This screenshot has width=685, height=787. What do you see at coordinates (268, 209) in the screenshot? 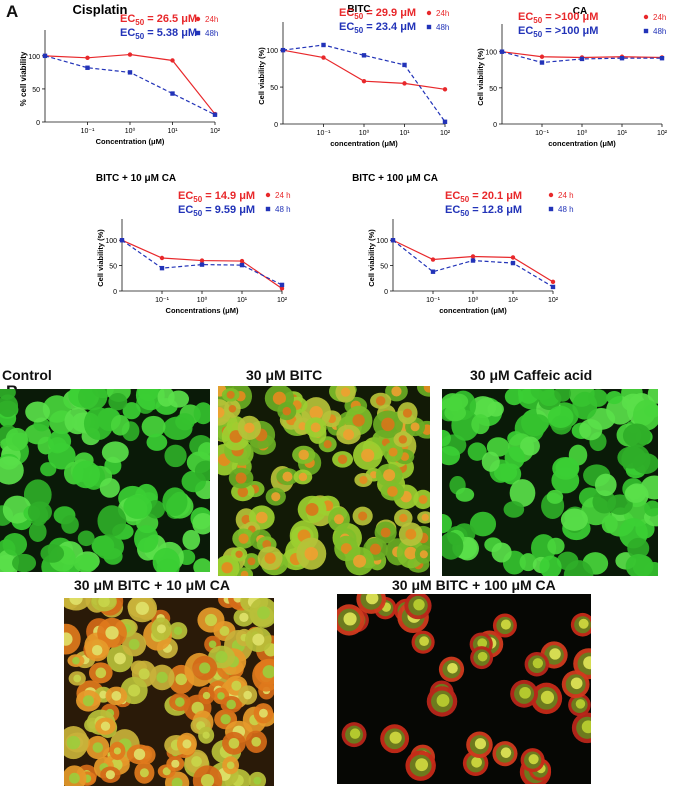
I see `legend-marker-48h` at bounding box center [268, 209].